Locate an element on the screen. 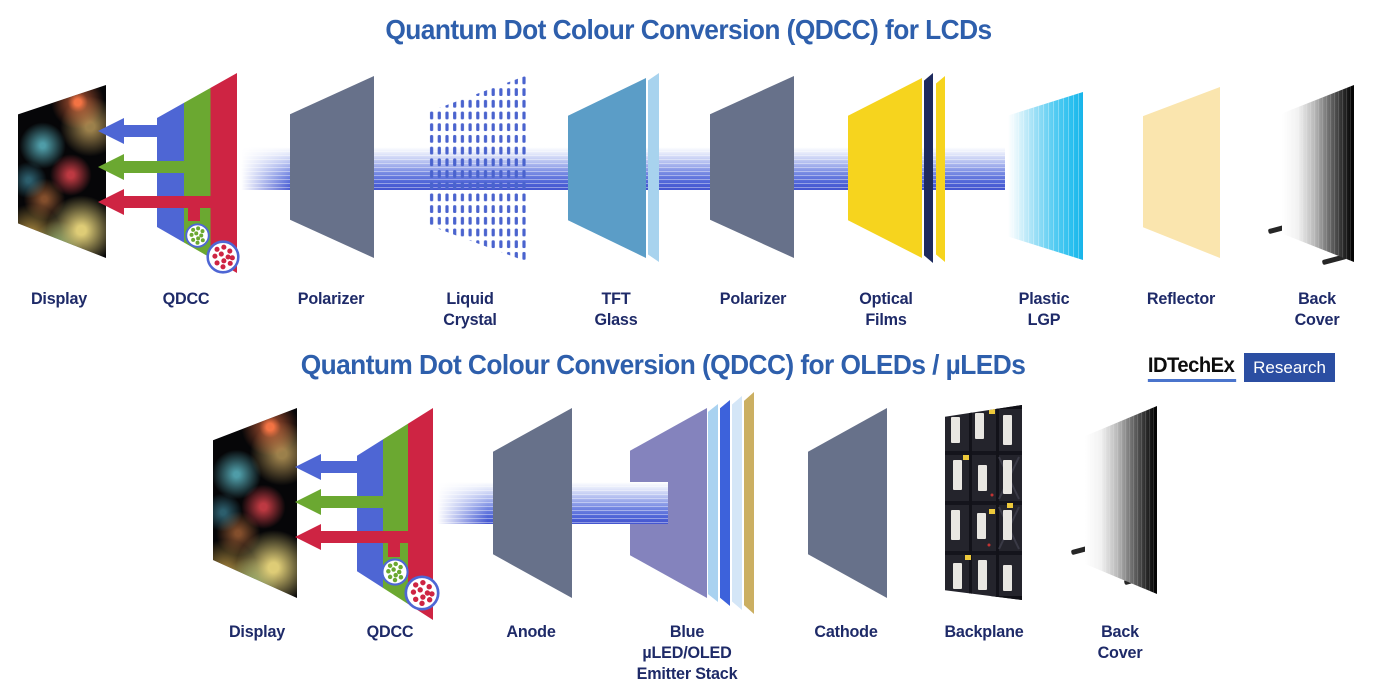  research-badge: Research is located at coordinates (1289, 367).